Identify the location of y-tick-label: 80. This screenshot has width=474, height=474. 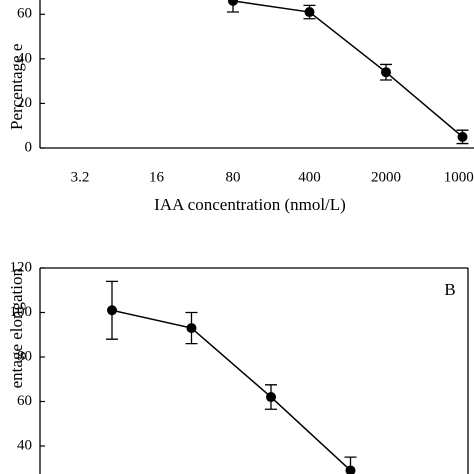
(24, 356).